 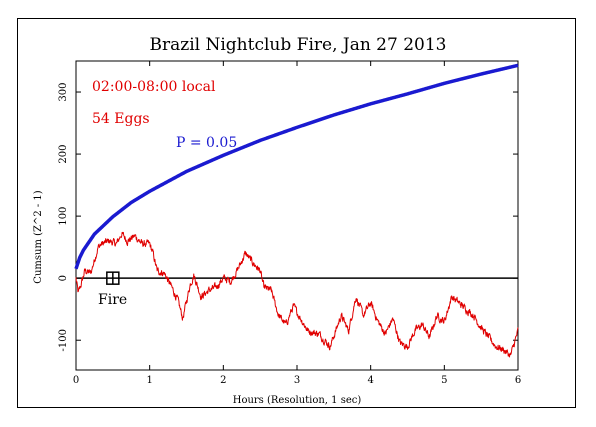 I want to click on x-tick-label: 6, so click(x=518, y=380).